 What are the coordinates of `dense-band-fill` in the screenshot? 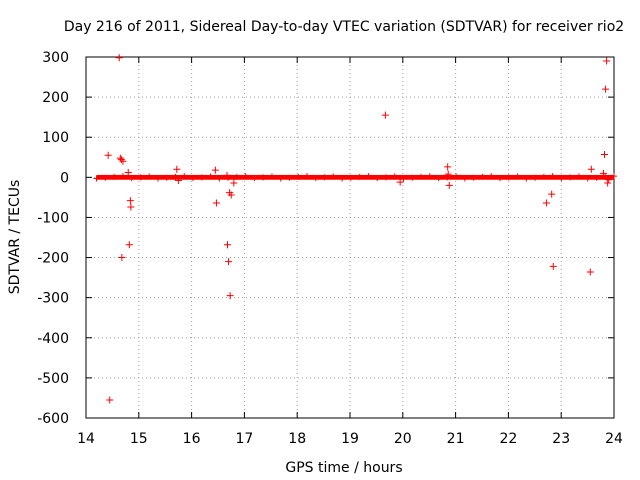 It's located at (355, 177).